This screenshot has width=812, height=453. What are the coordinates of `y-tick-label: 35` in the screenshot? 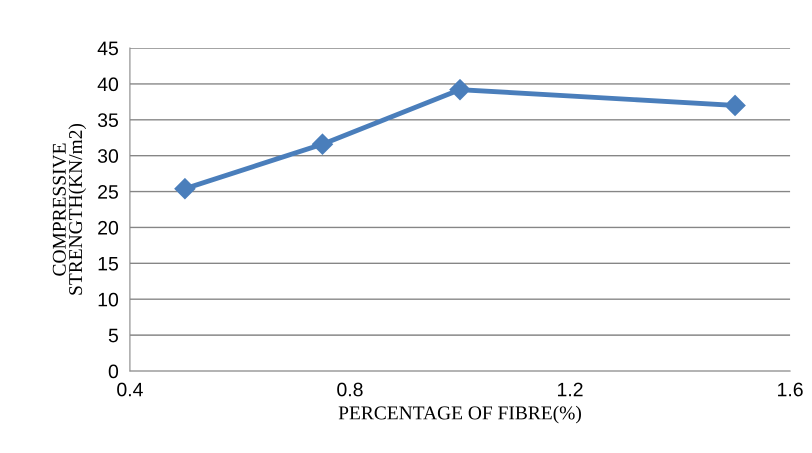 It's located at (108, 120).